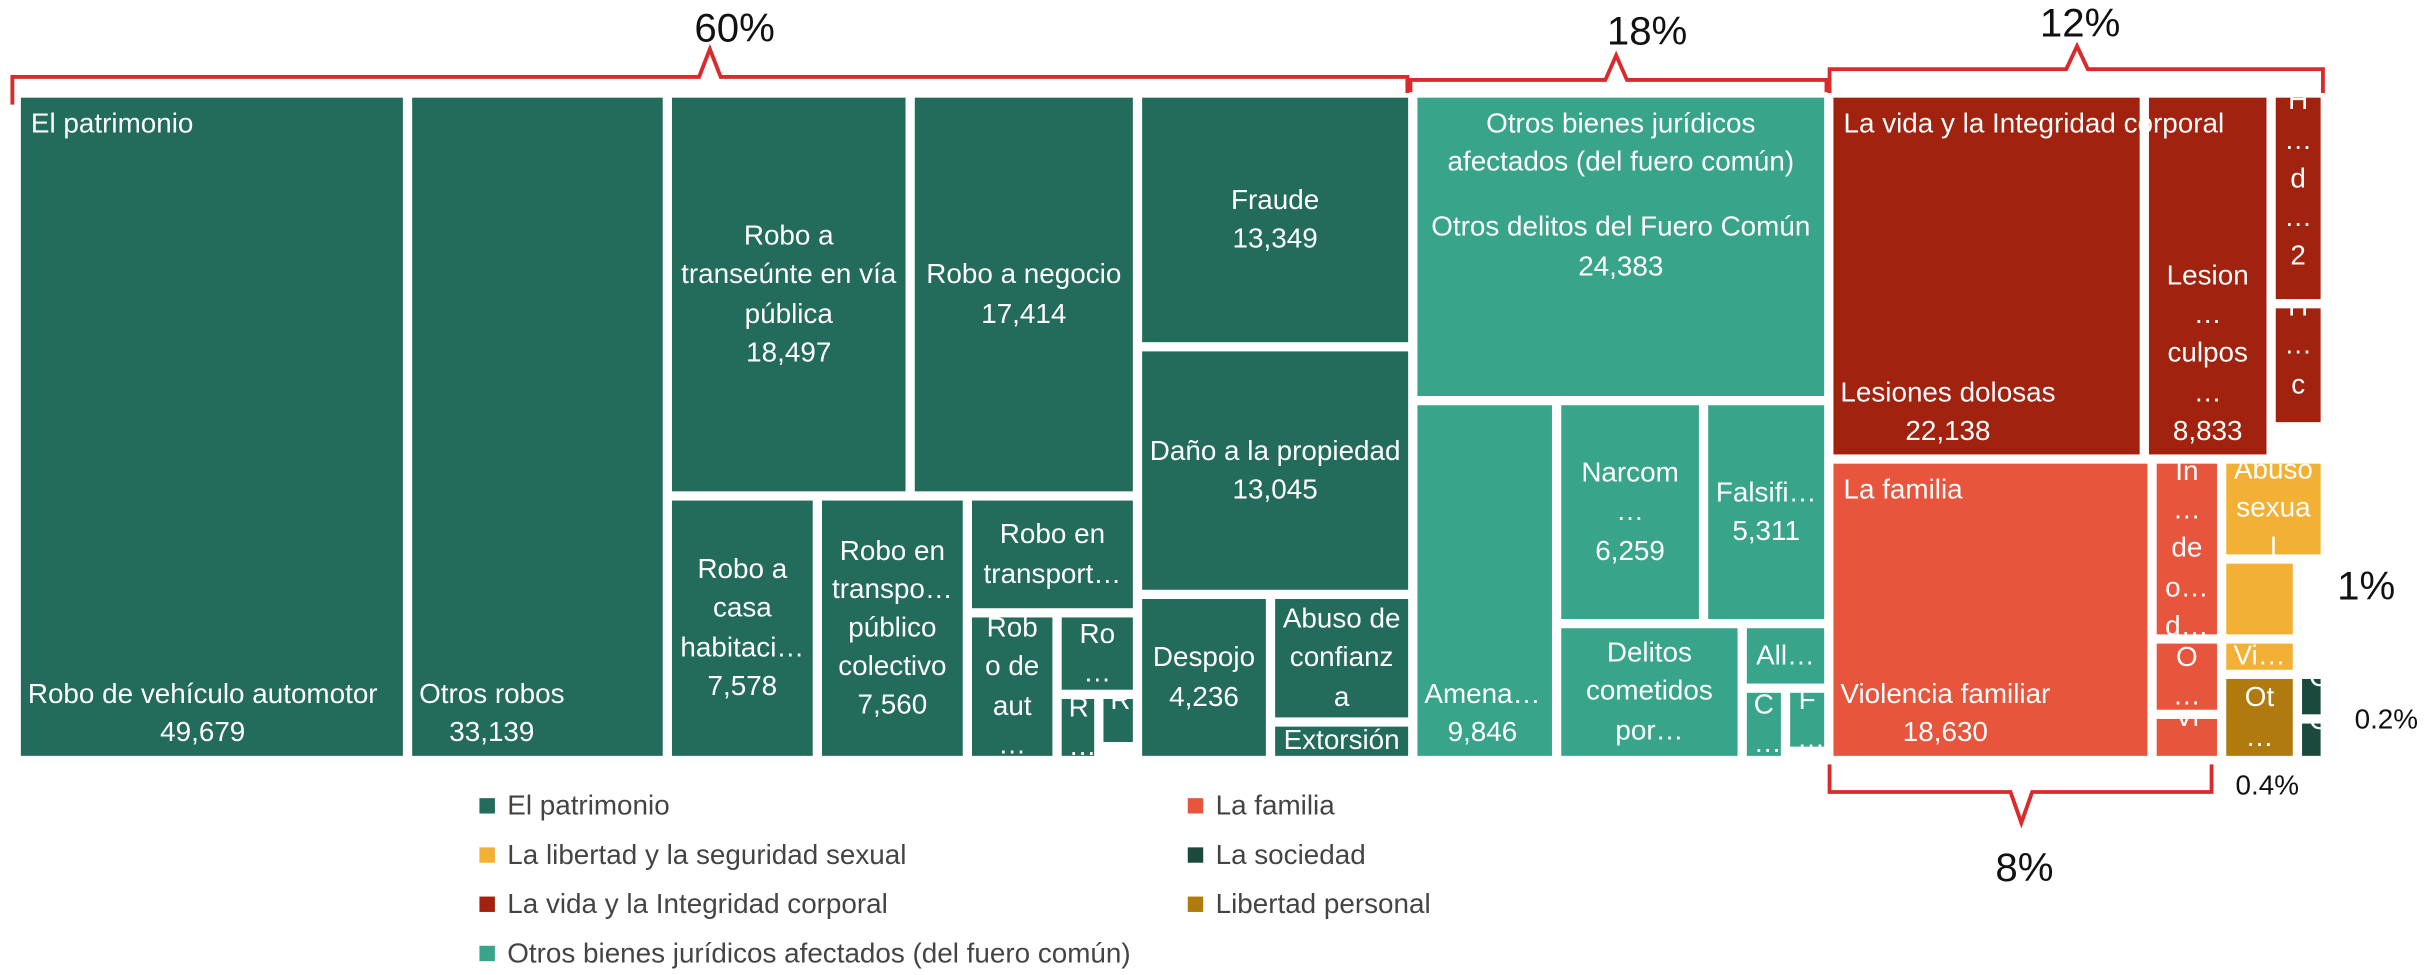 This screenshot has height=975, width=2425. Describe the element at coordinates (1323, 903) in the screenshot. I see `legend-label: Libertad personal` at that location.